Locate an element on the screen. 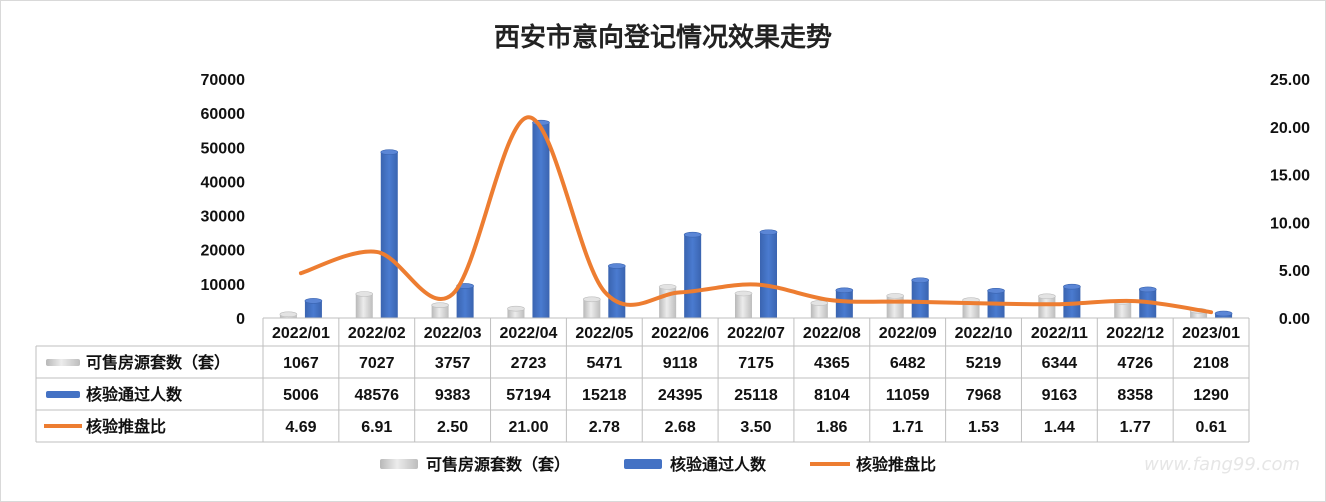 The width and height of the screenshot is (1326, 502). table-cell: 15218 is located at coordinates (604, 395).